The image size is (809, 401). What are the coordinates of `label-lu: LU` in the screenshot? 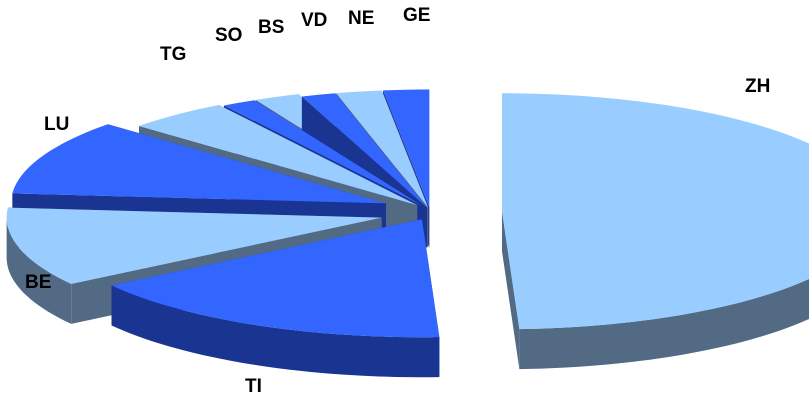 It's located at (56, 124).